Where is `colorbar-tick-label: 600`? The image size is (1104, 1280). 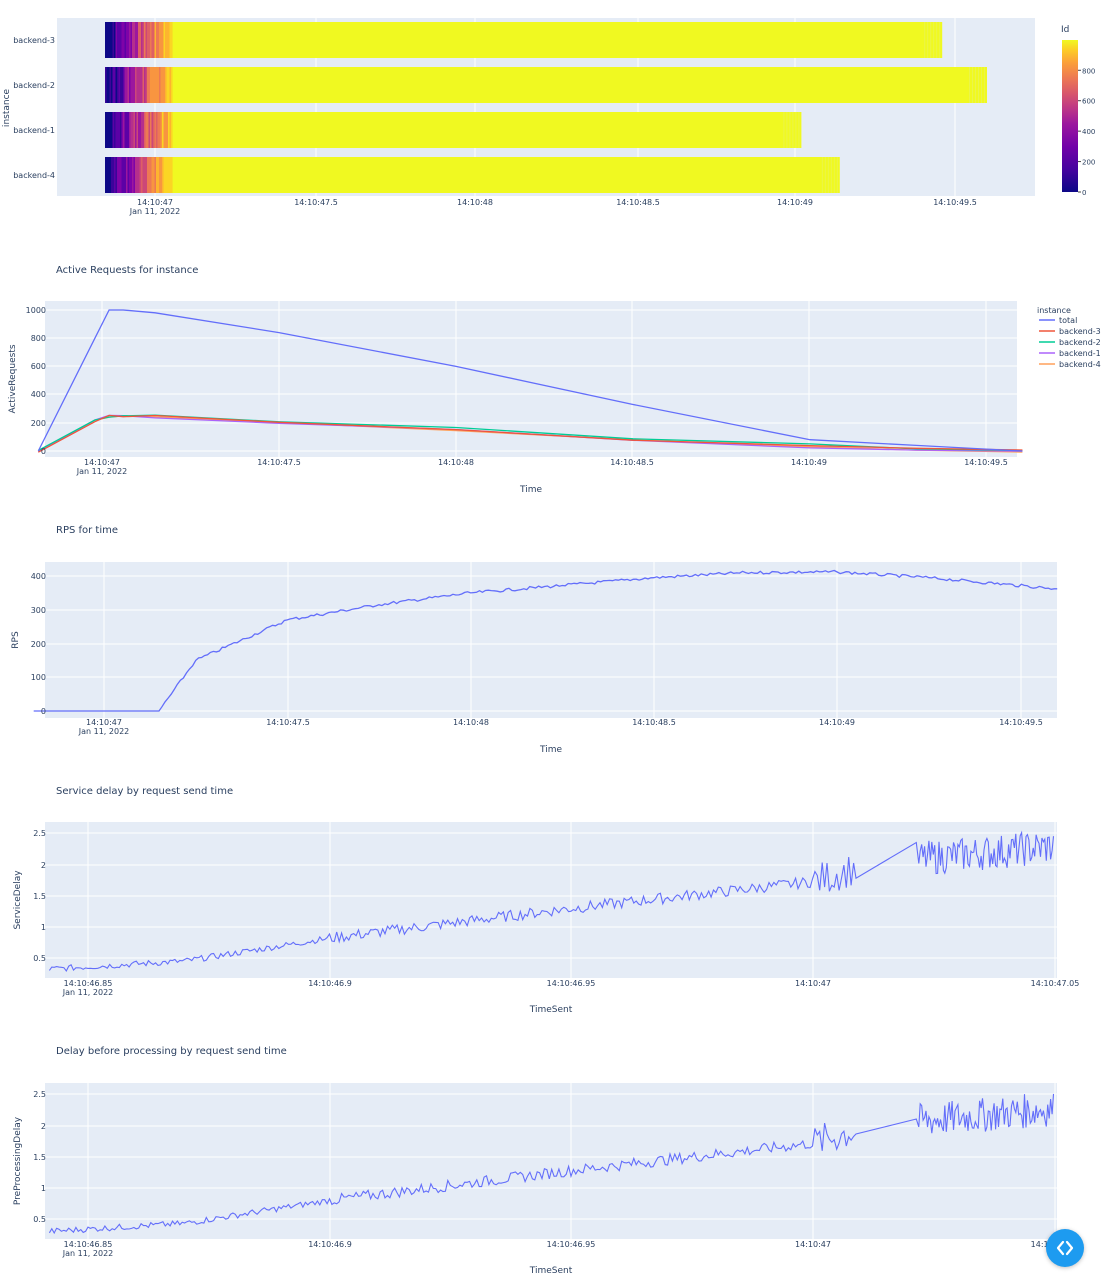
colorbar-tick-label: 600 is located at coordinates (1088, 102).